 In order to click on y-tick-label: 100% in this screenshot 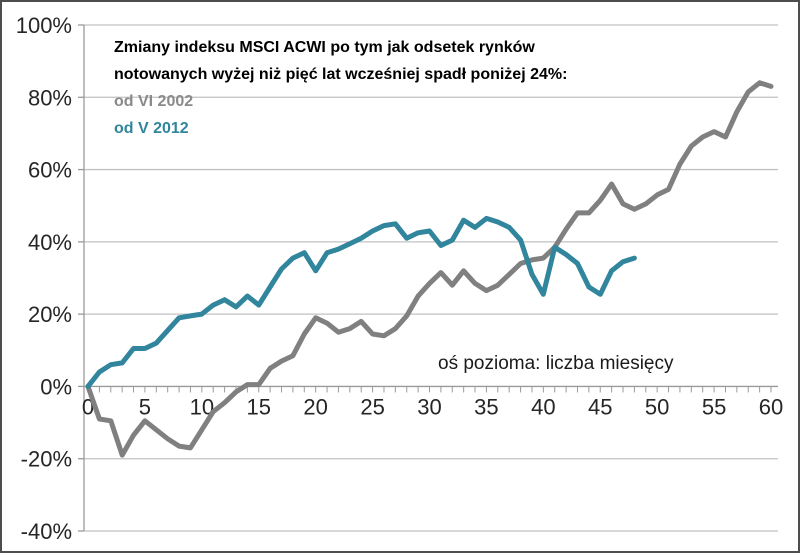, I will do `click(44, 25)`.